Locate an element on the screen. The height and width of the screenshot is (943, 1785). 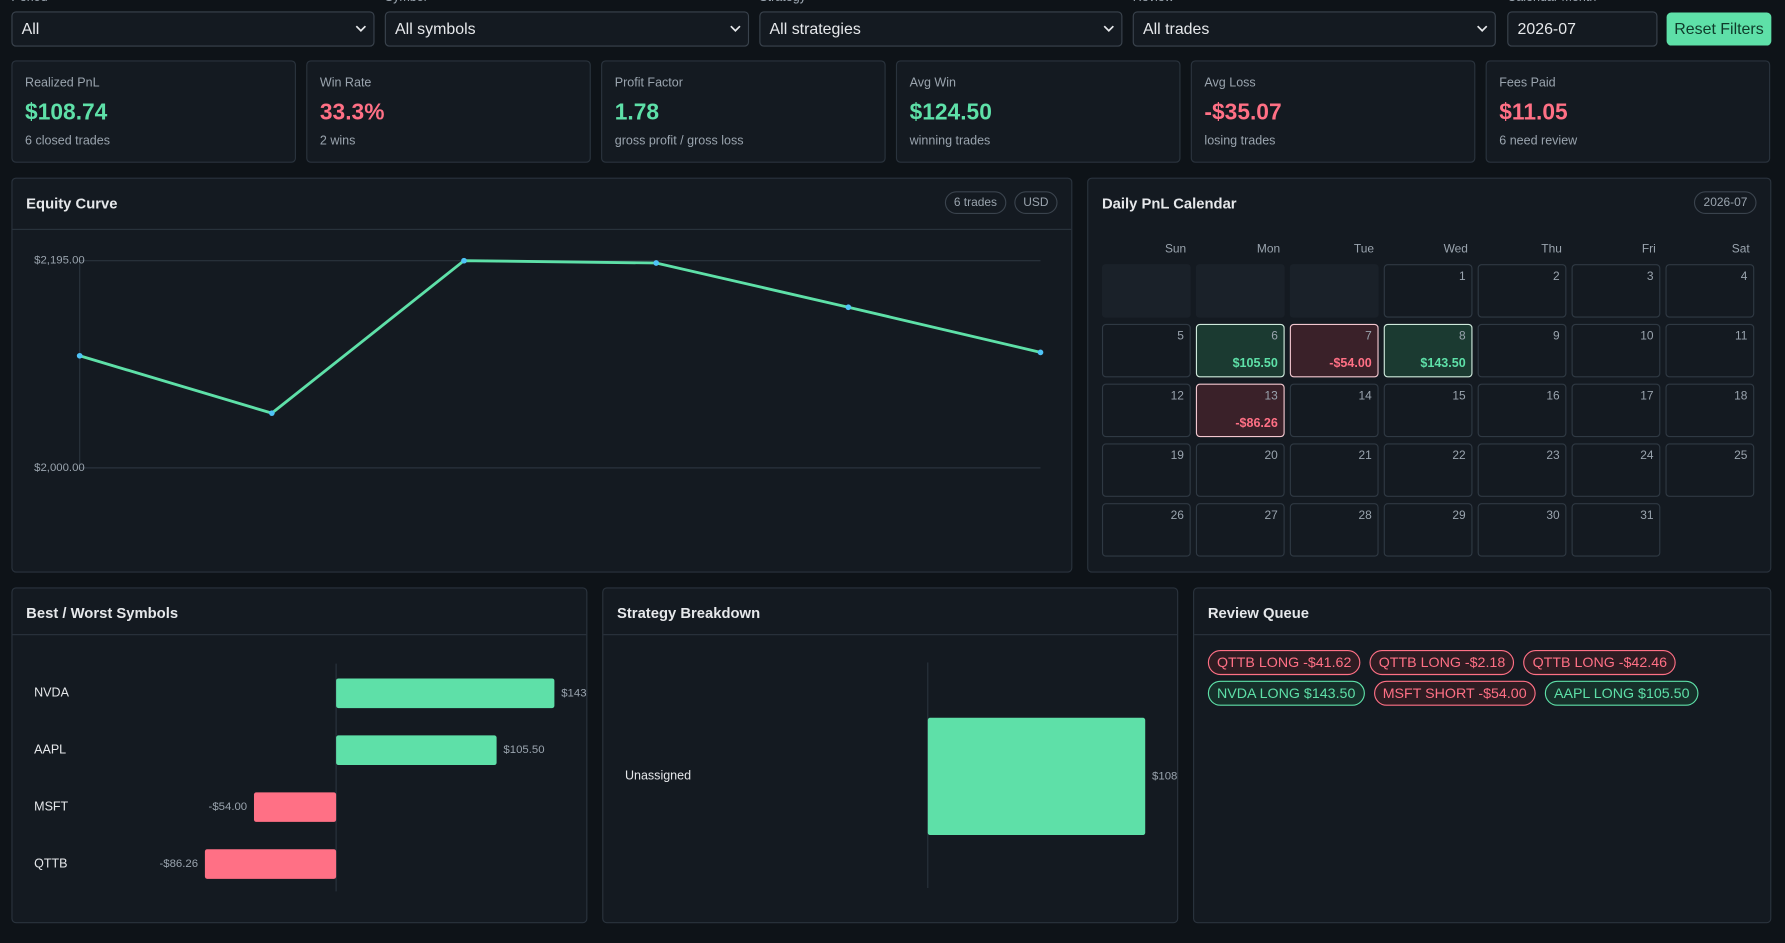
day-number: 4 is located at coordinates (1744, 276).